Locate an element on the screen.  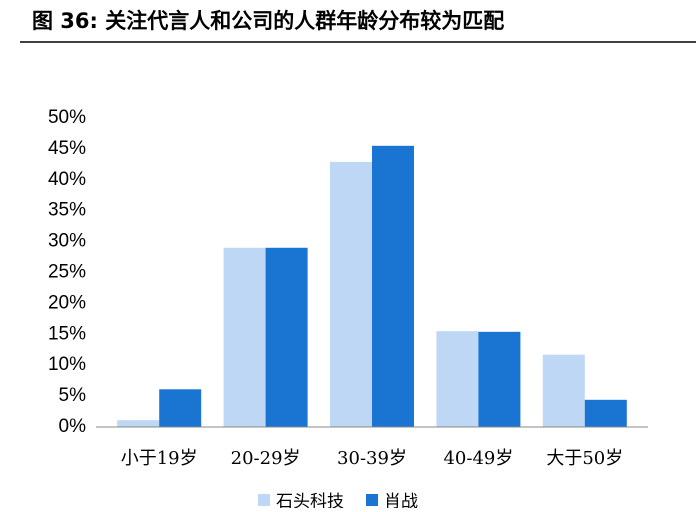
y-tick-label: 30% is located at coordinates (67, 241).